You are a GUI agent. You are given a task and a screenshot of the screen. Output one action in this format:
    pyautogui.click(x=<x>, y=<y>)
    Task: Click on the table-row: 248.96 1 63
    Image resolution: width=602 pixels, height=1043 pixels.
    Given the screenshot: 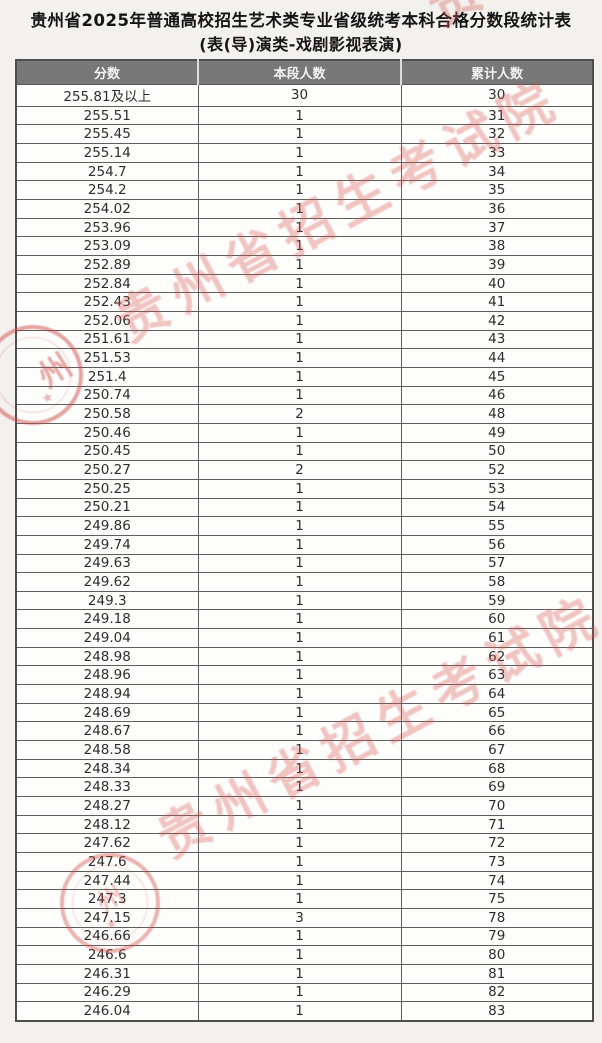 What is the action you would take?
    pyautogui.click(x=304, y=675)
    